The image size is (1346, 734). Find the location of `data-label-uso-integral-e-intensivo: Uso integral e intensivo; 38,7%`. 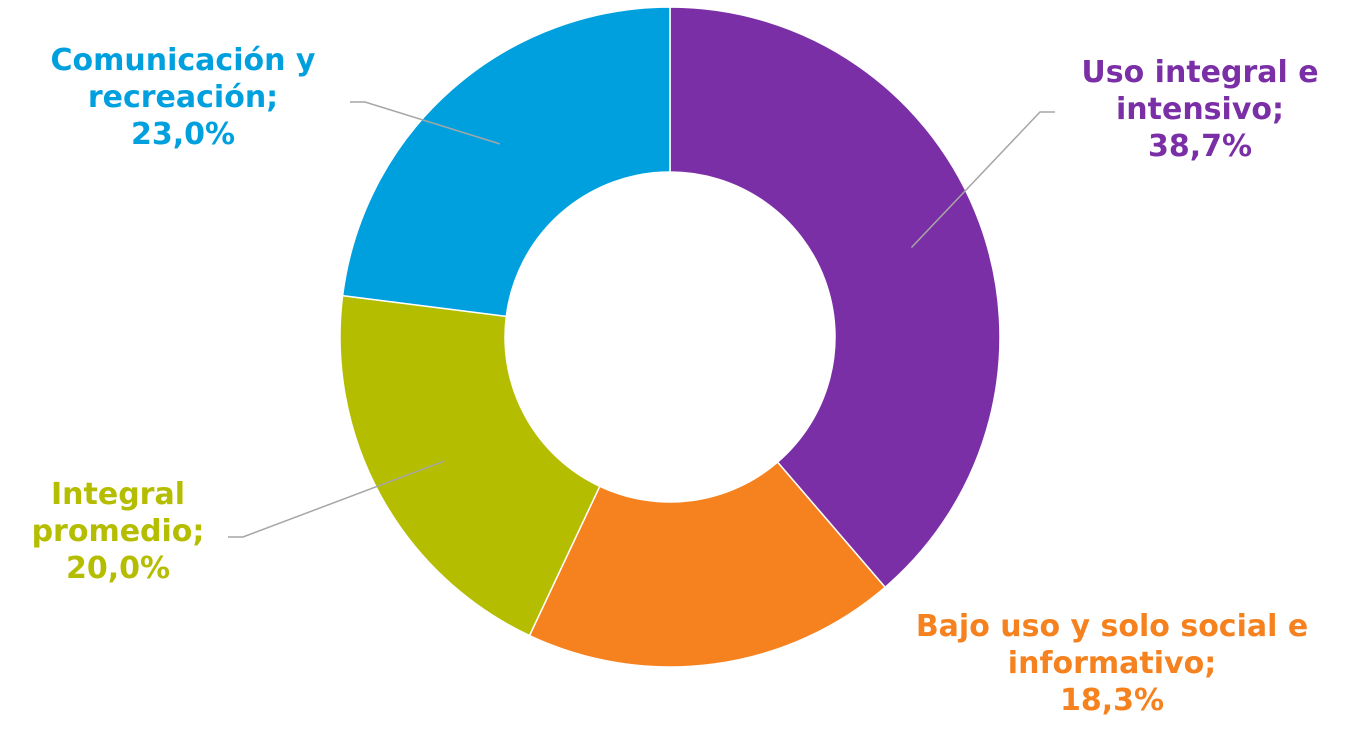

data-label-uso-integral-e-intensivo: Uso integral e intensivo; 38,7% is located at coordinates (1199, 109).